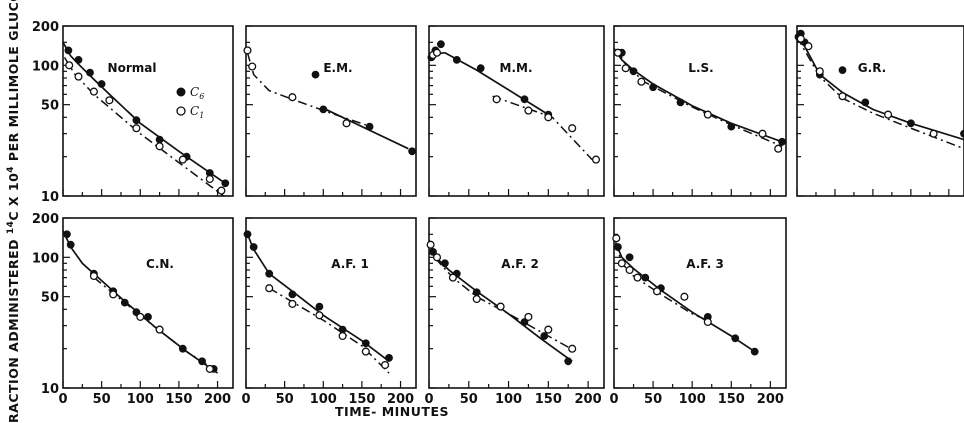  What do you see at coordinates (190, 102) in the screenshot?
I see `legend: C6 C1` at bounding box center [190, 102].